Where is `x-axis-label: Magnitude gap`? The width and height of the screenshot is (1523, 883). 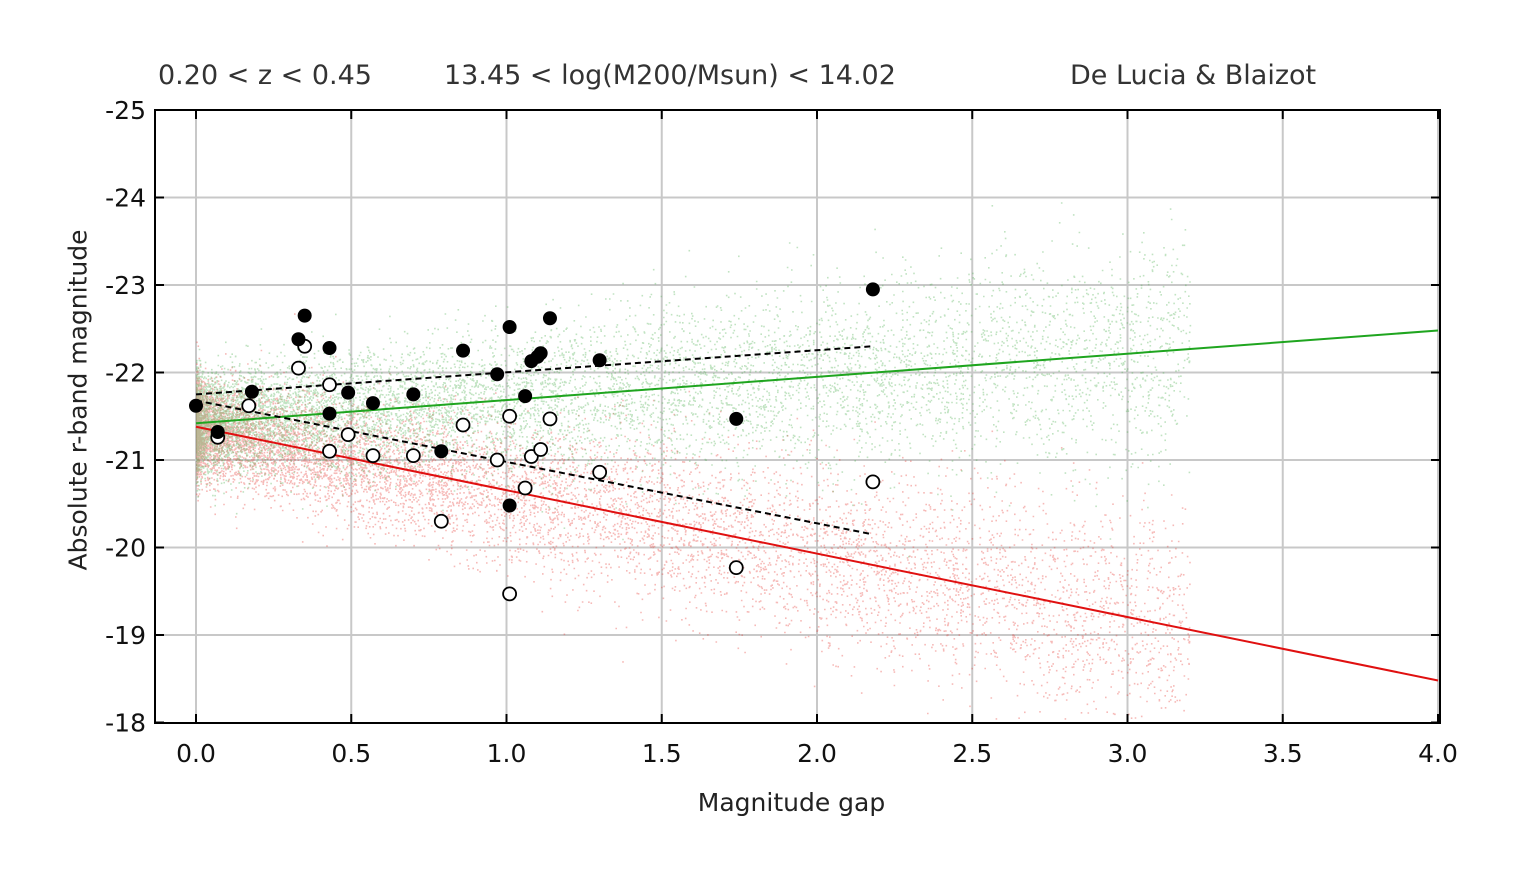
x-axis-label: Magnitude gap is located at coordinates (791, 802).